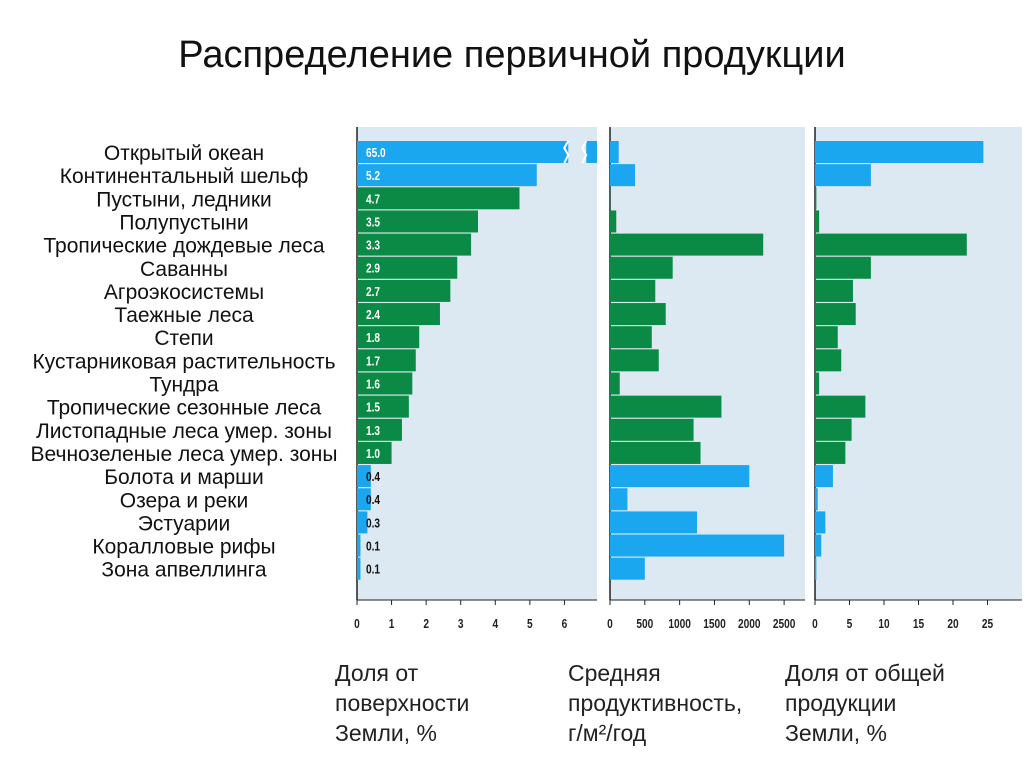  I want to click on tick-label: 500, so click(644, 624).